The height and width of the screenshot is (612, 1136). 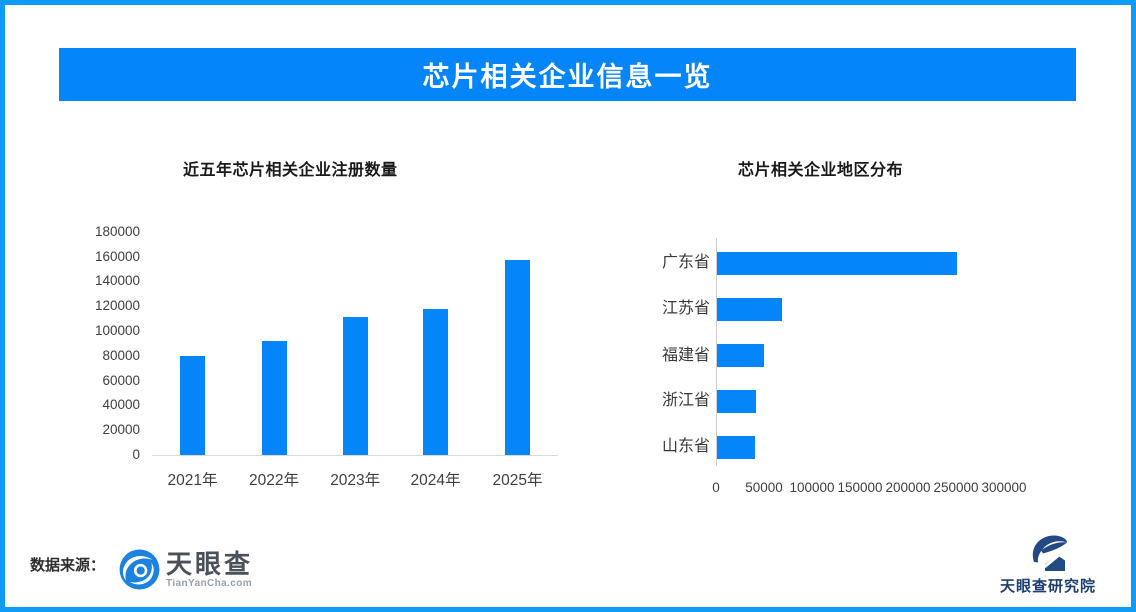 I want to click on data-source-label: 数据来源：, so click(x=68, y=565).